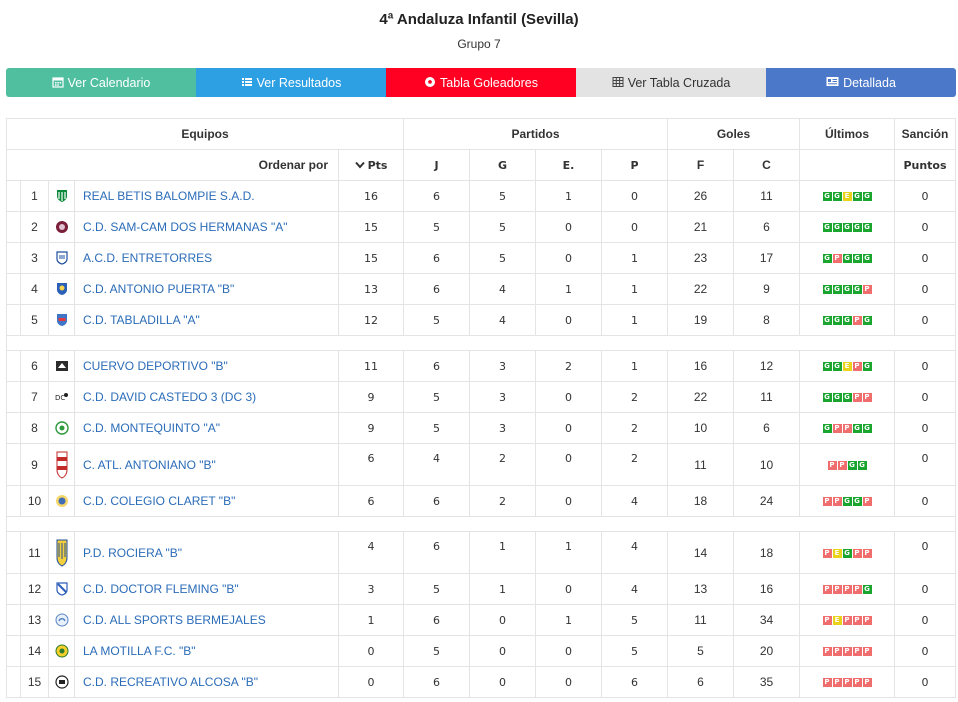 This screenshot has width=958, height=702. What do you see at coordinates (436, 651) in the screenshot?
I see `played-cell: 5` at bounding box center [436, 651].